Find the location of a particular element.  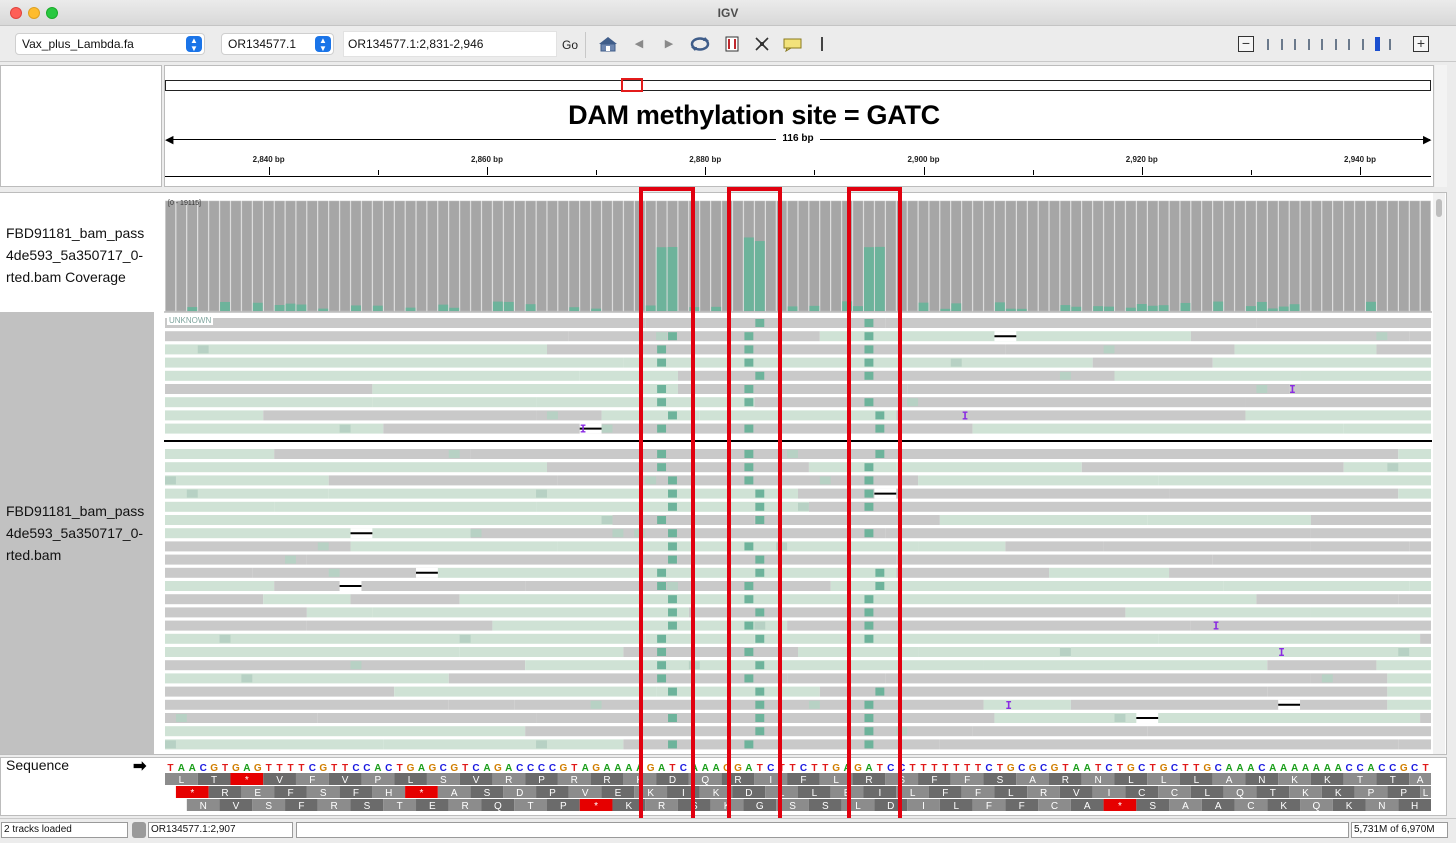

popup-info-icon is located at coordinates (792, 44).